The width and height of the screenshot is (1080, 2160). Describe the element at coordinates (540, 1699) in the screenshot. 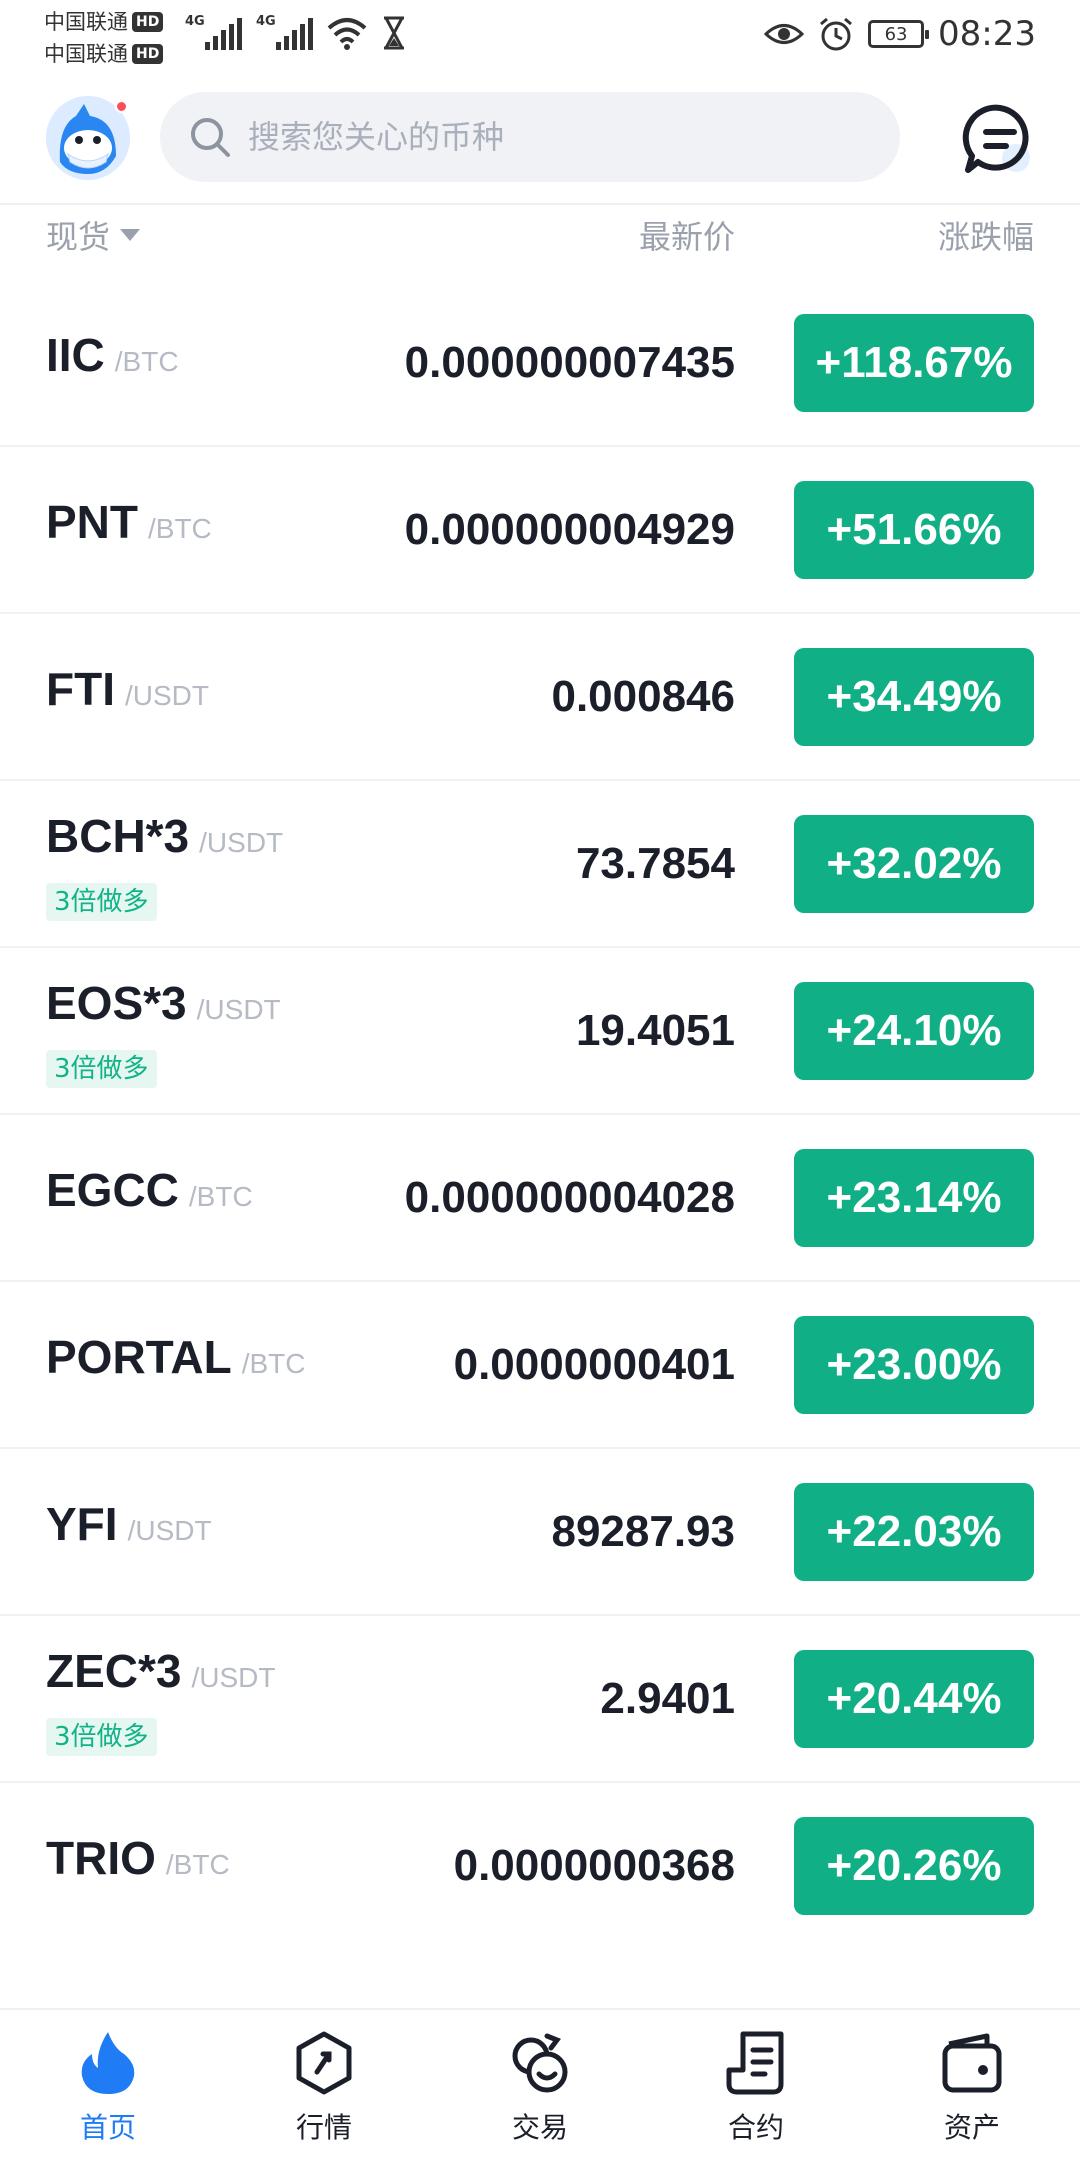

I see `market-row: ZEC*3 /USDT 3倍做多 2.9401 +20.44%` at that location.